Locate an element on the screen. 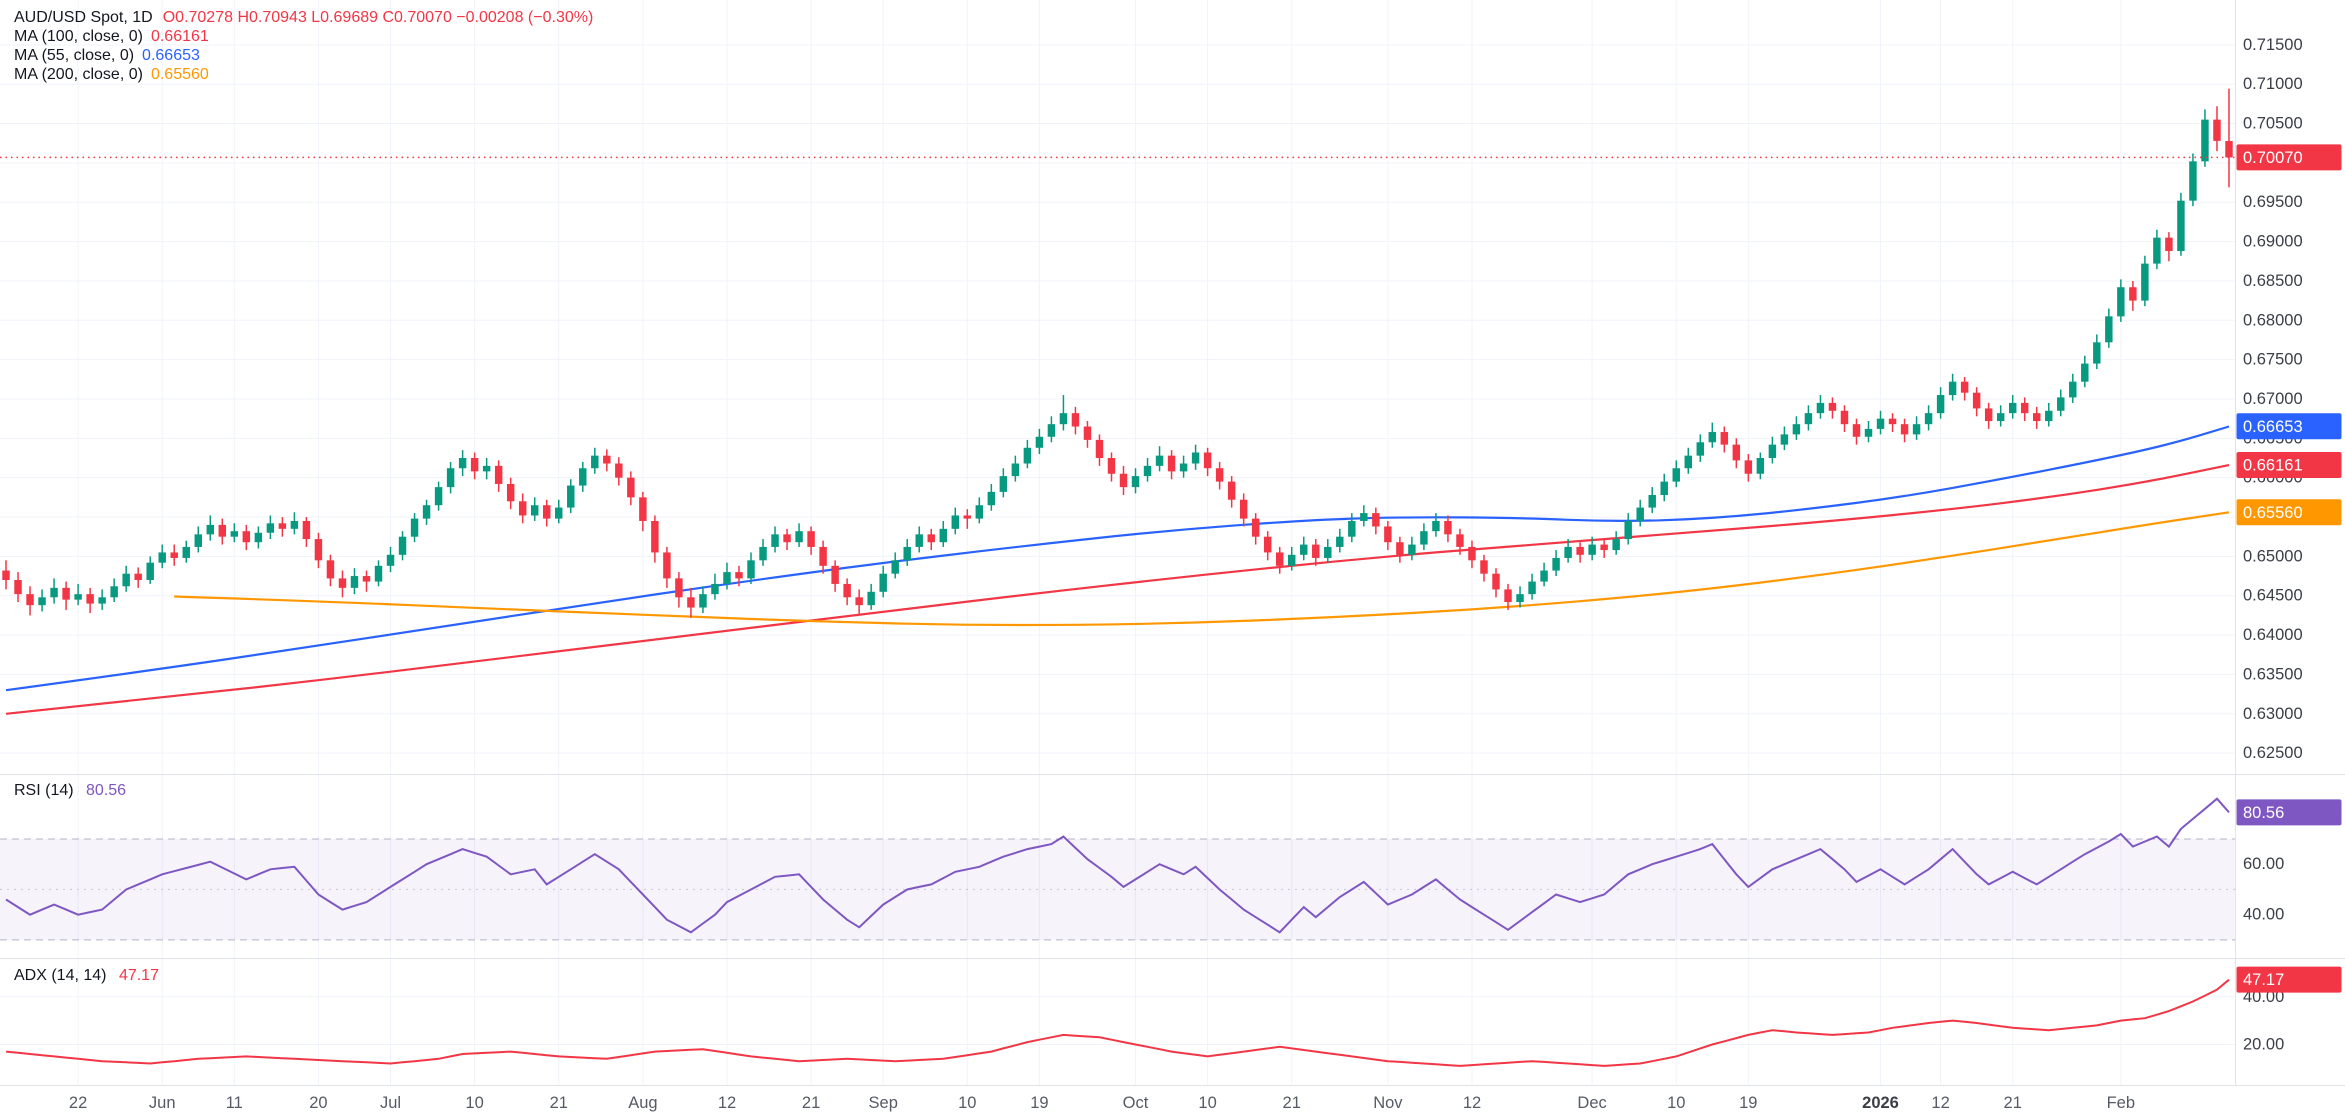 Image resolution: width=2345 pixels, height=1120 pixels. svg-text: 0.63000 is located at coordinates (2273, 714).